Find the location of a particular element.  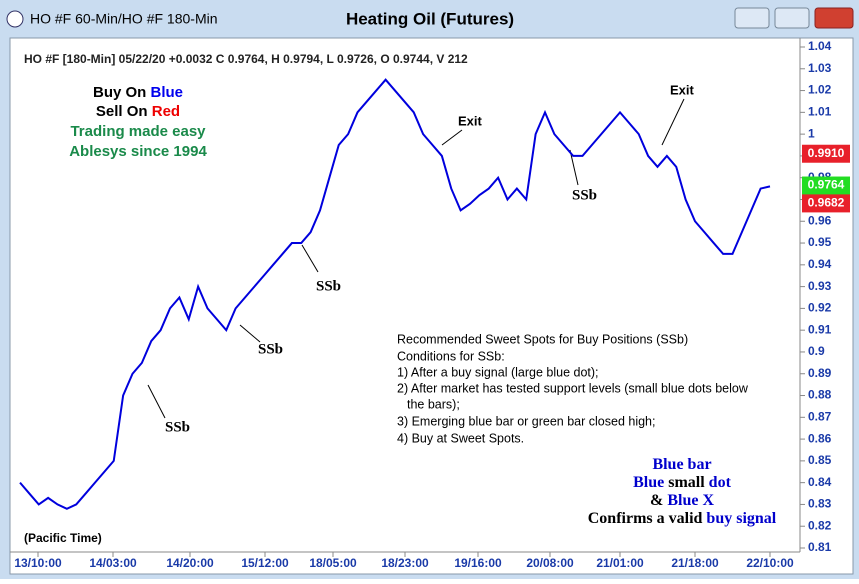

slogan: Ablesys since 1994 is located at coordinates (138, 151).